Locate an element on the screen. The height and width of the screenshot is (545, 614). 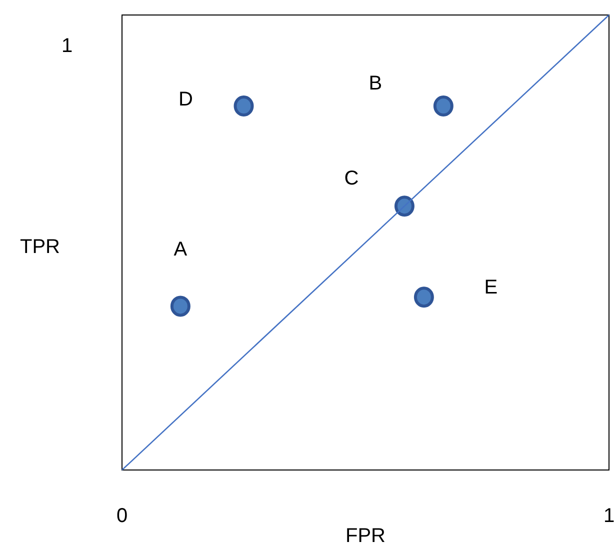
x-axis-title: FPR is located at coordinates (366, 535).